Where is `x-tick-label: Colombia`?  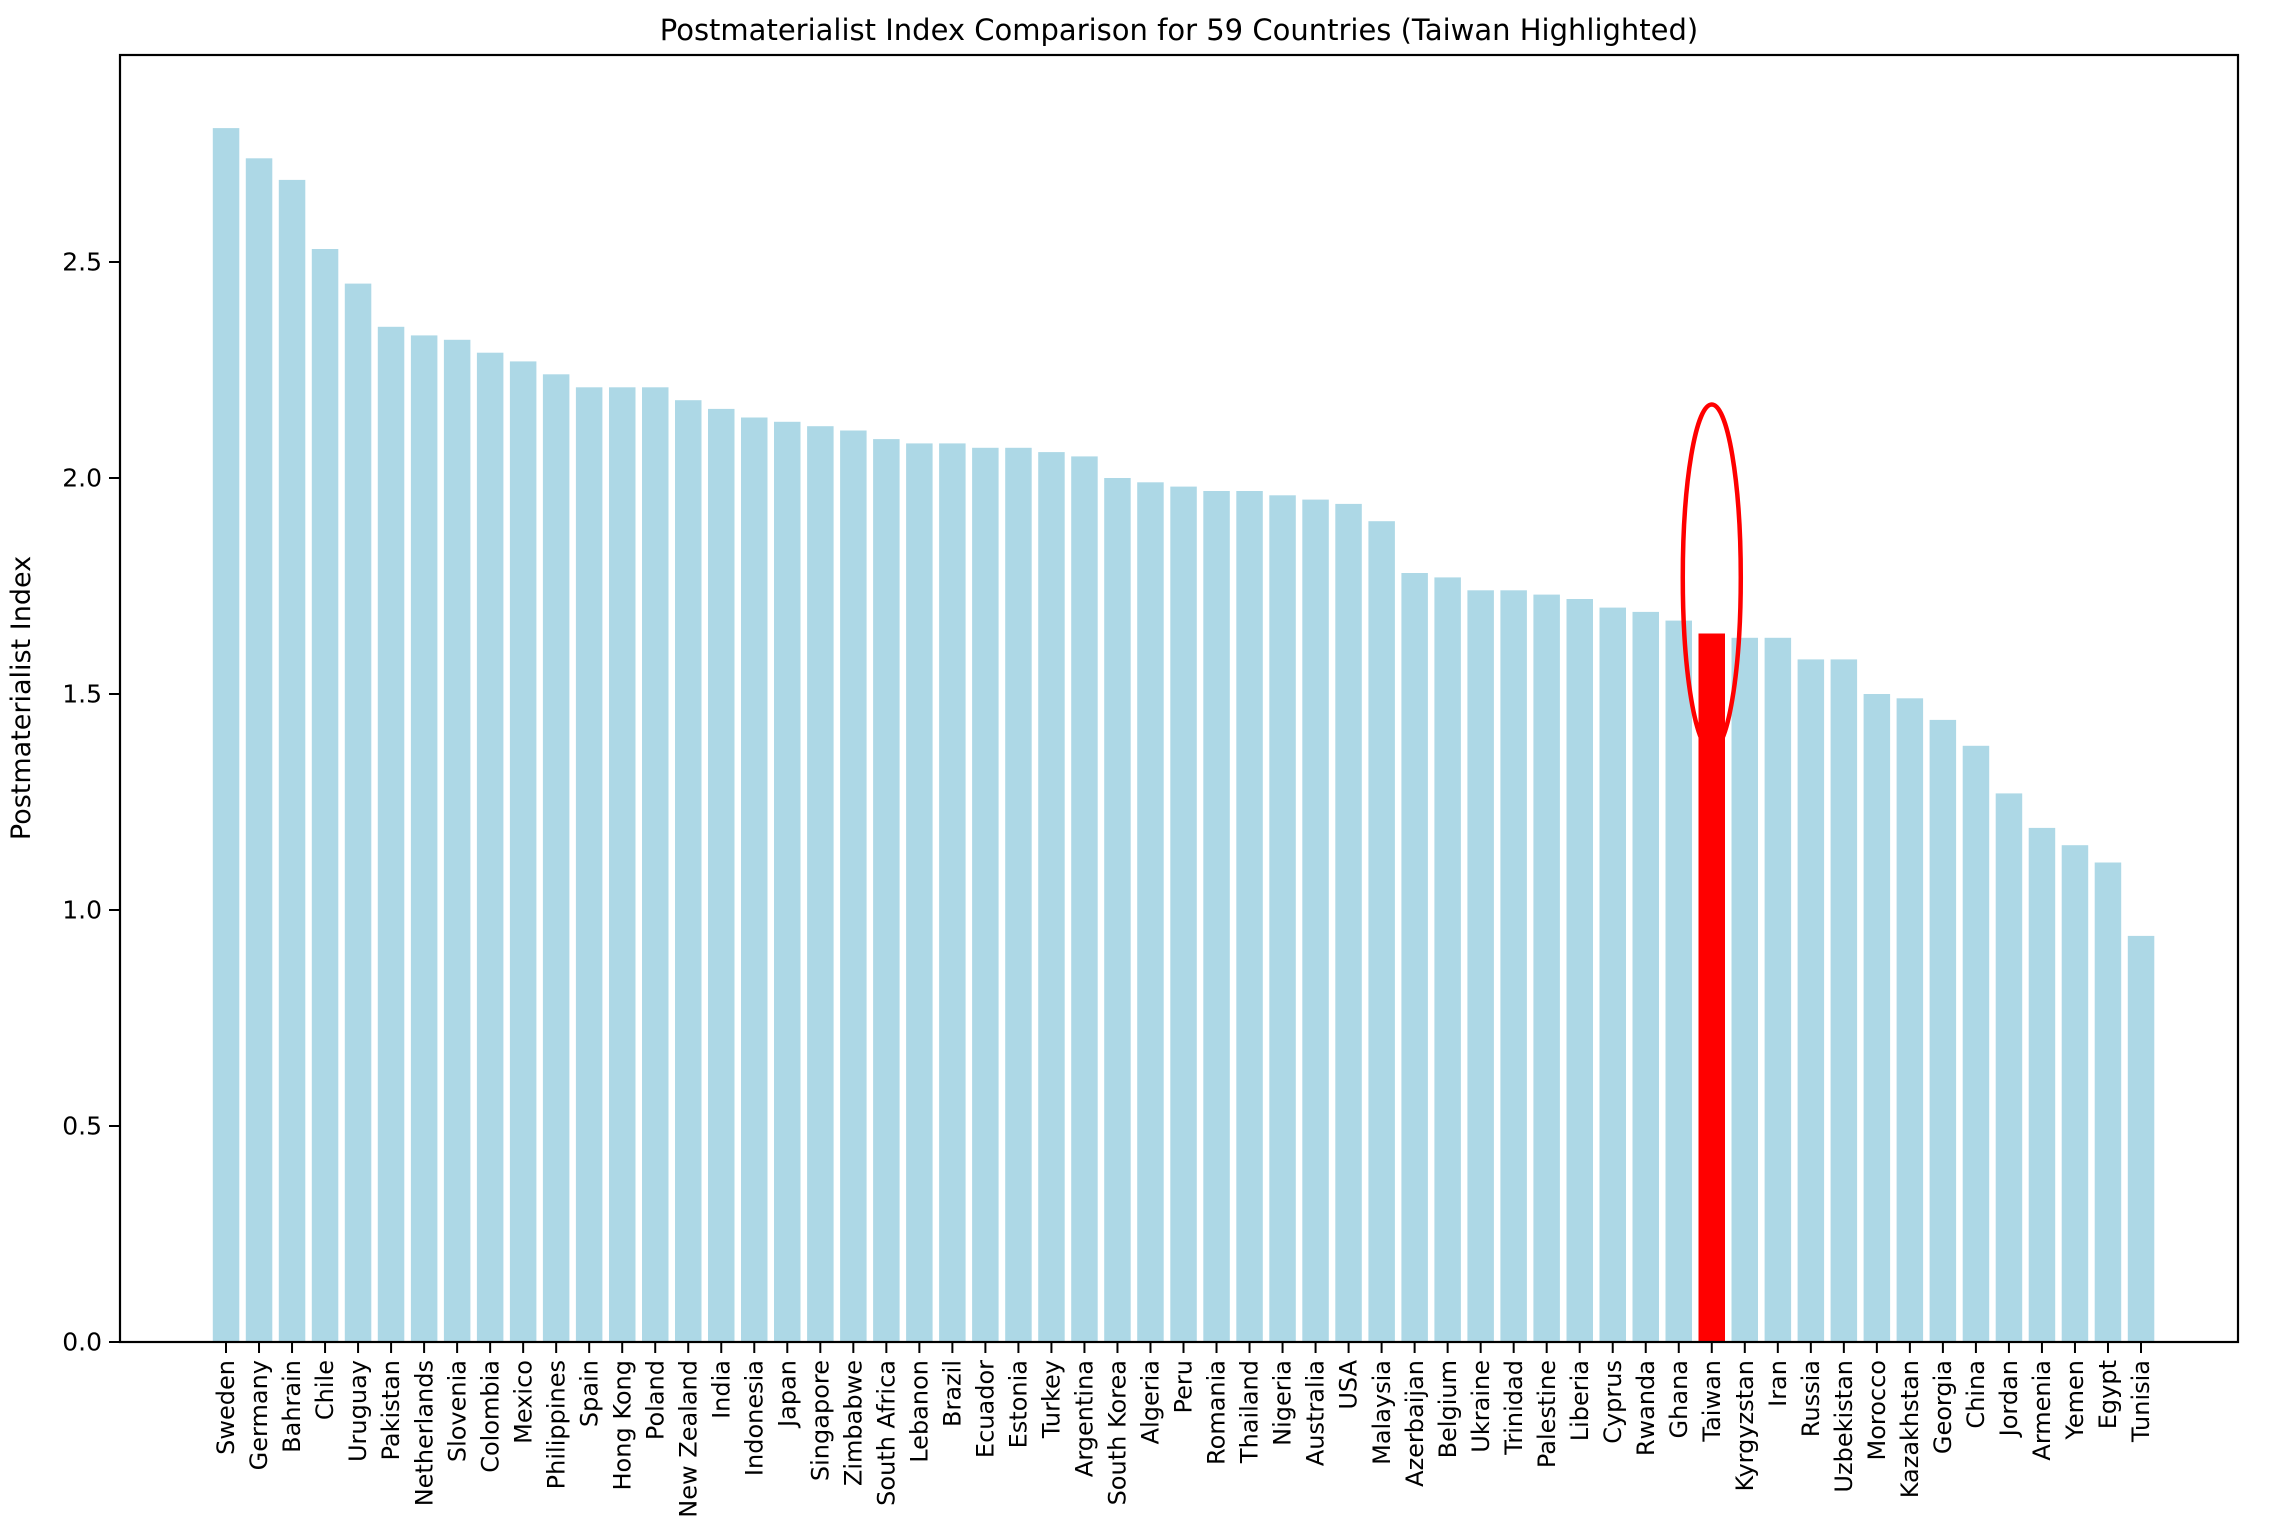 x-tick-label: Colombia is located at coordinates (490, 1416).